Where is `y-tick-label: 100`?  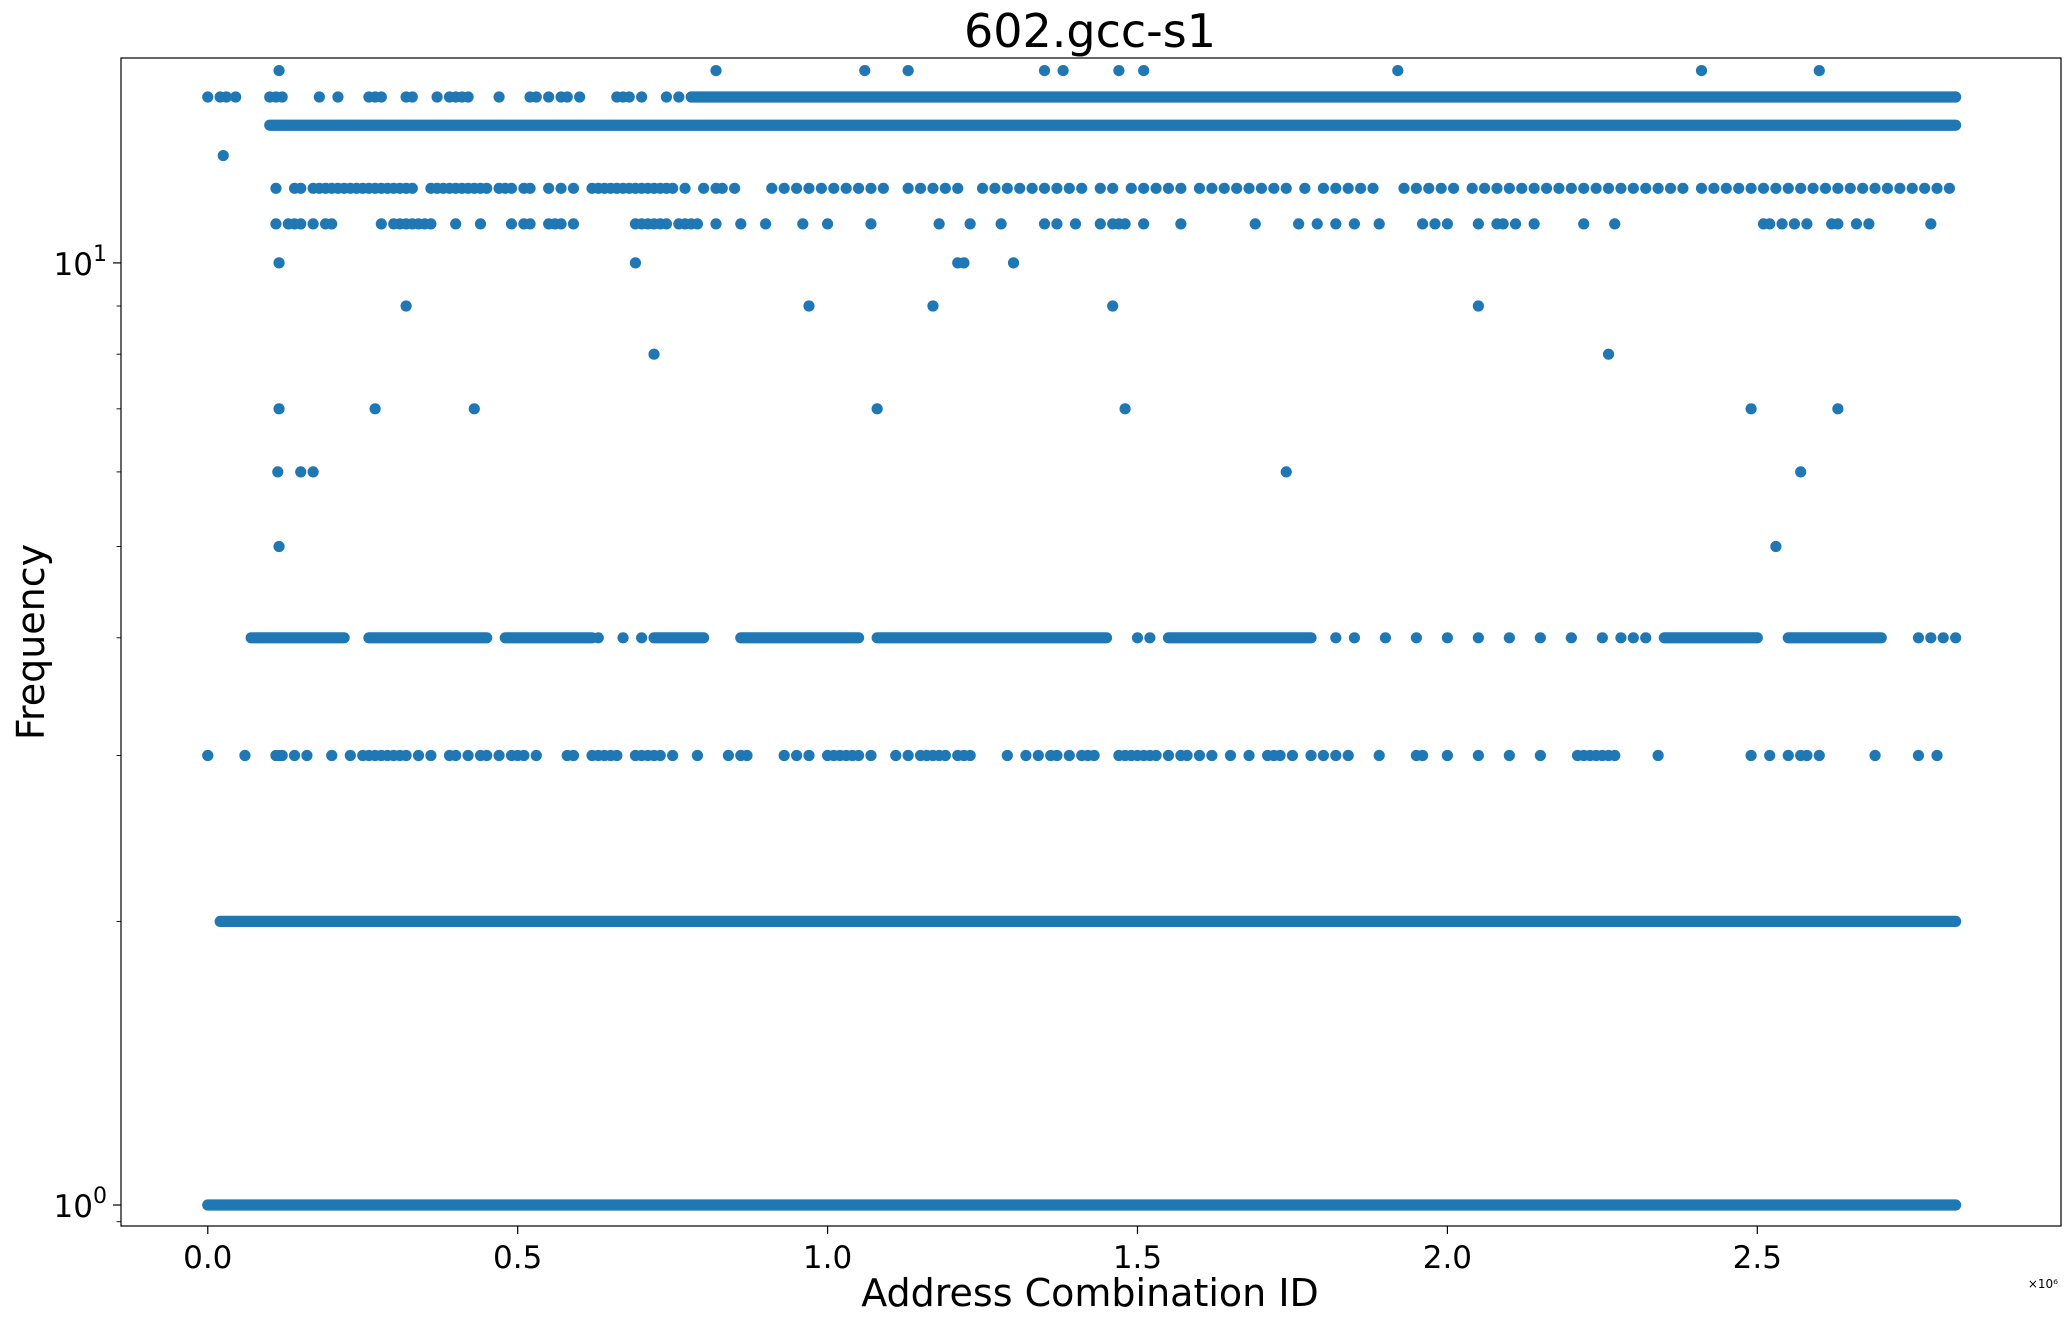
y-tick-label: 100 is located at coordinates (80, 1204).